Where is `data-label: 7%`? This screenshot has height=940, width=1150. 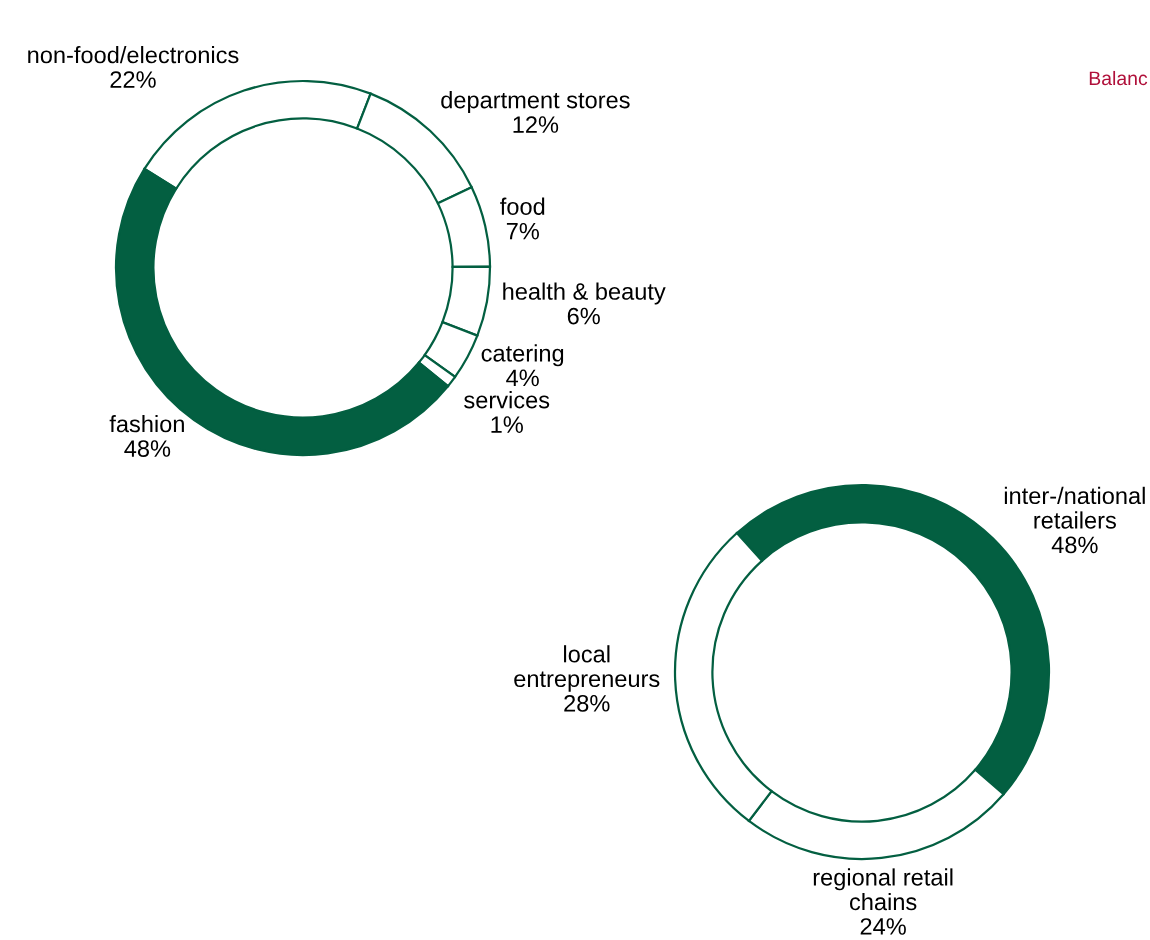 data-label: 7% is located at coordinates (522, 231).